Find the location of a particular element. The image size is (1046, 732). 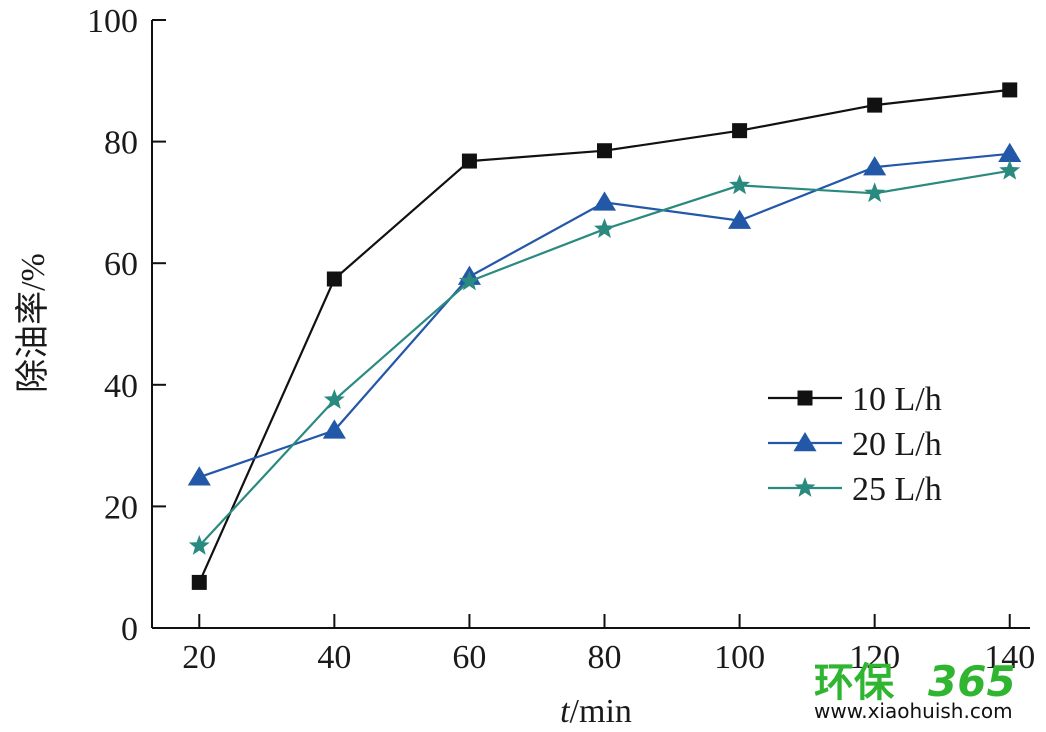

watermark-brand-cn: 环保 is located at coordinates (854, 683).